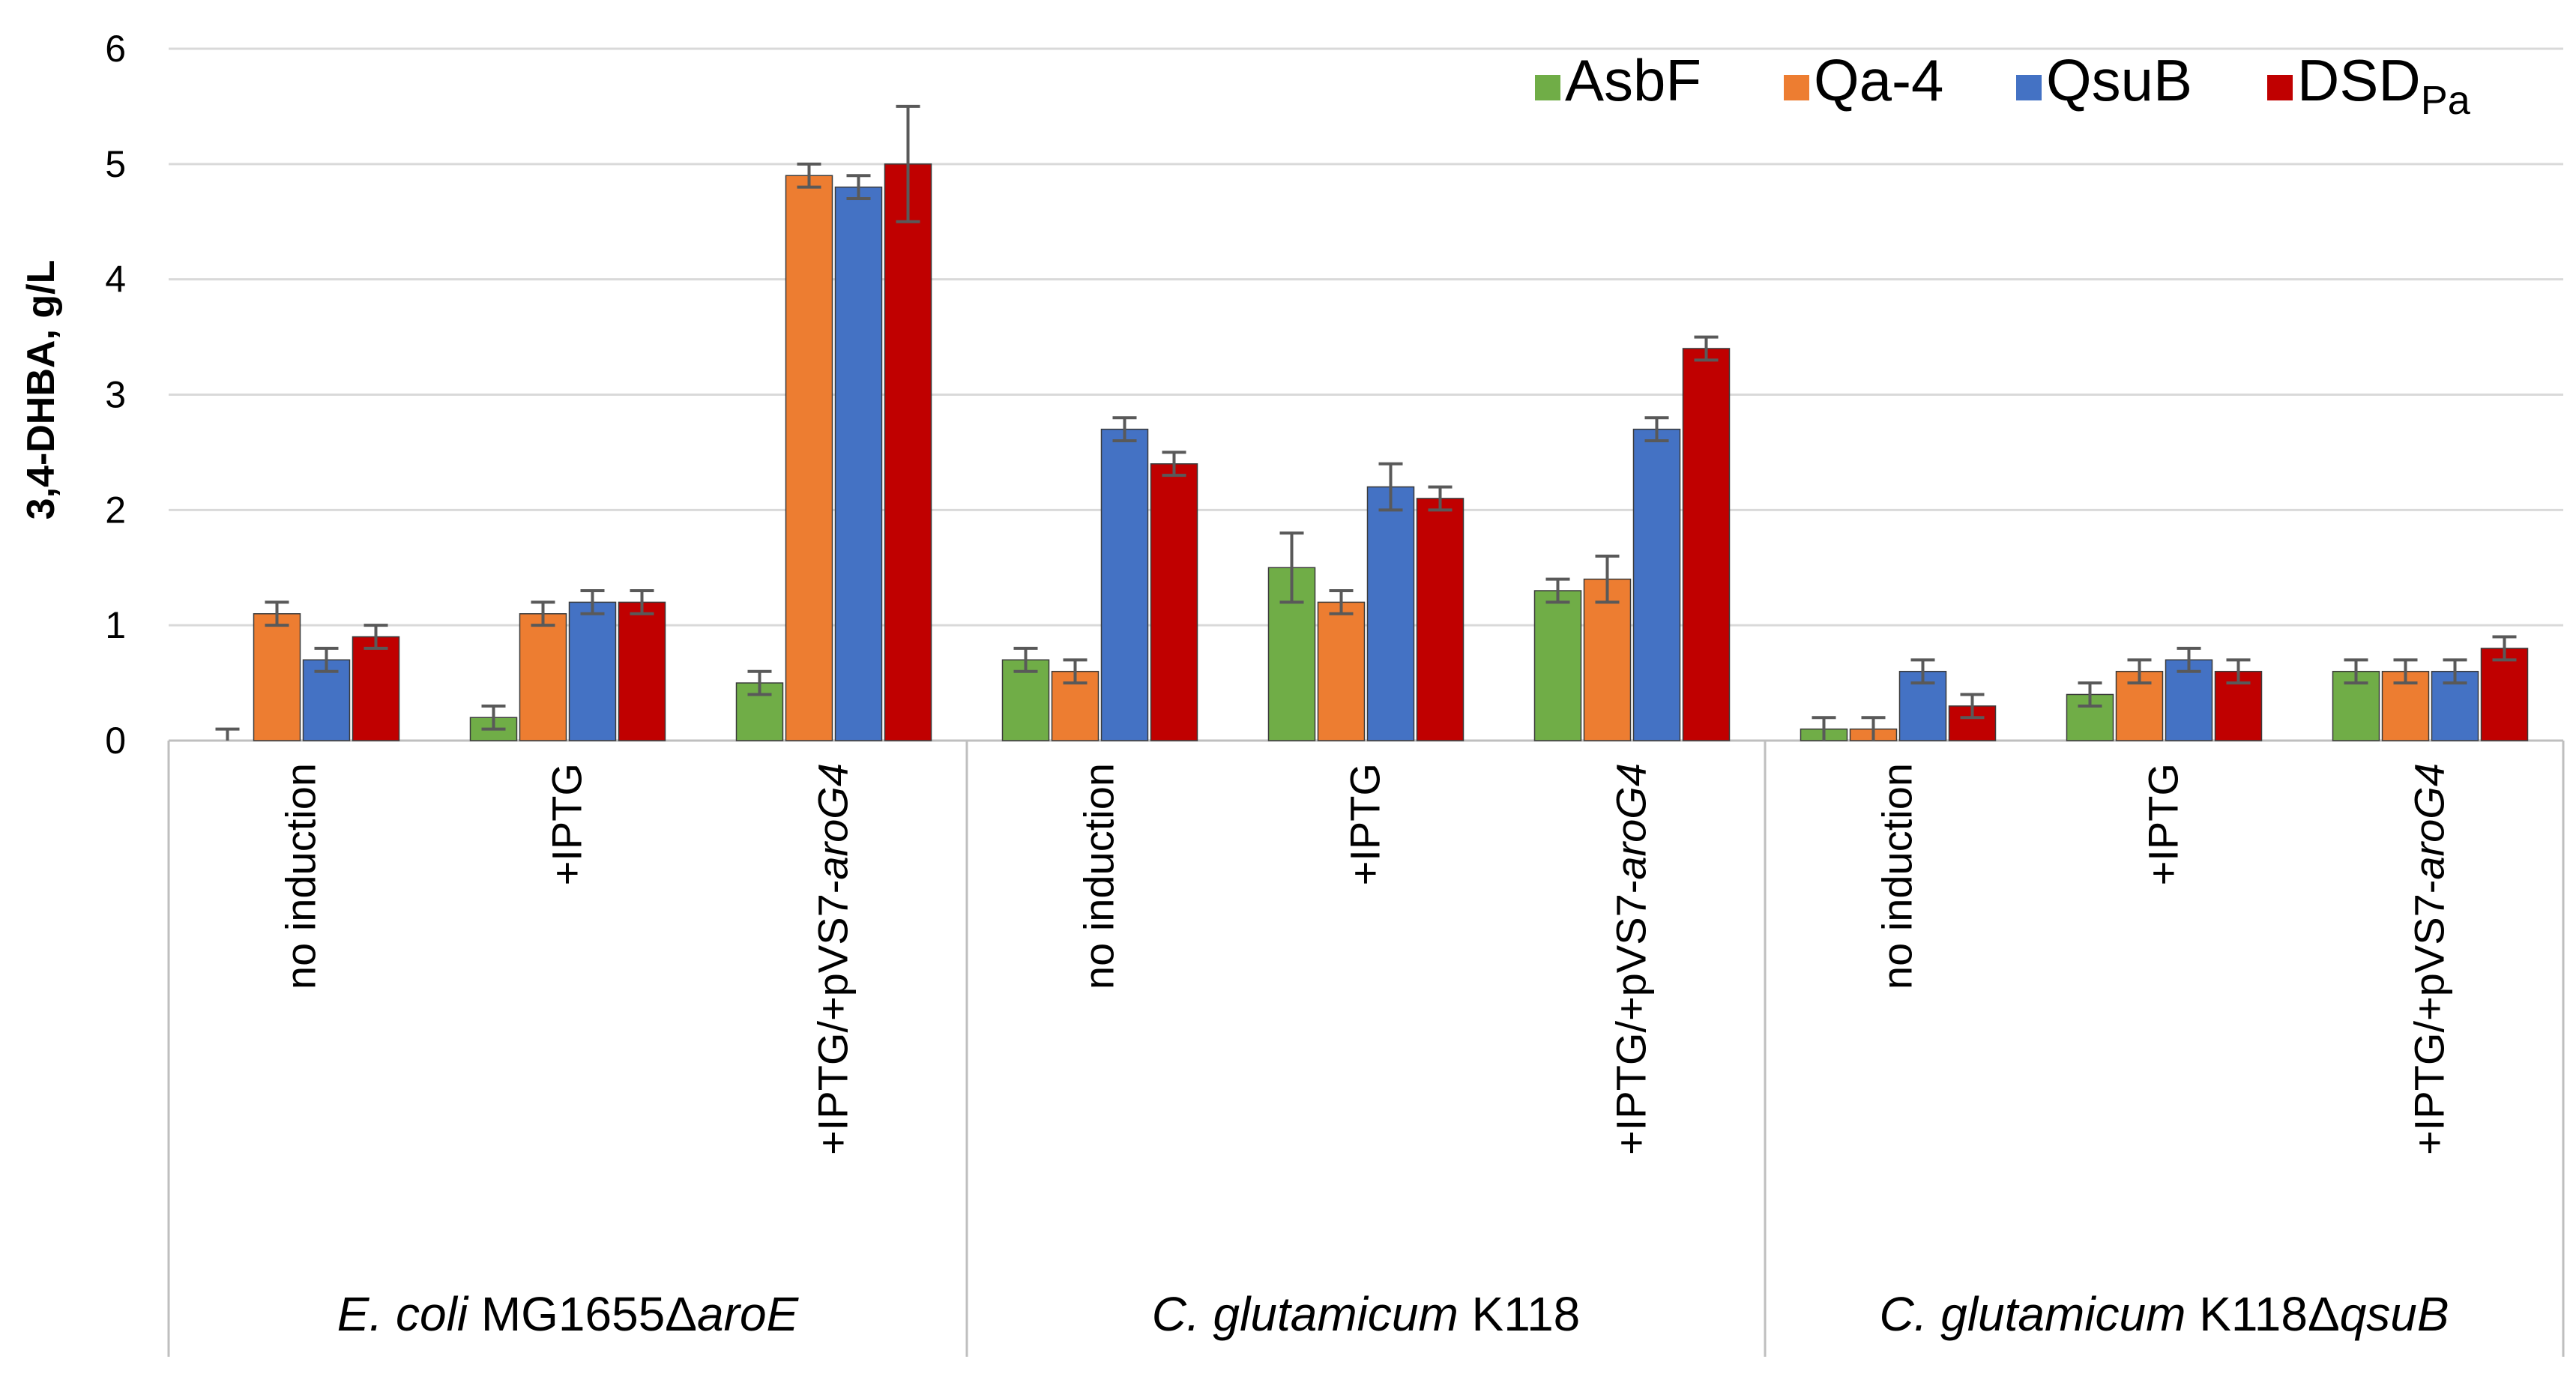 The width and height of the screenshot is (2576, 1377). I want to click on group-label: E. coli MG1655ΔaroE, so click(569, 1314).